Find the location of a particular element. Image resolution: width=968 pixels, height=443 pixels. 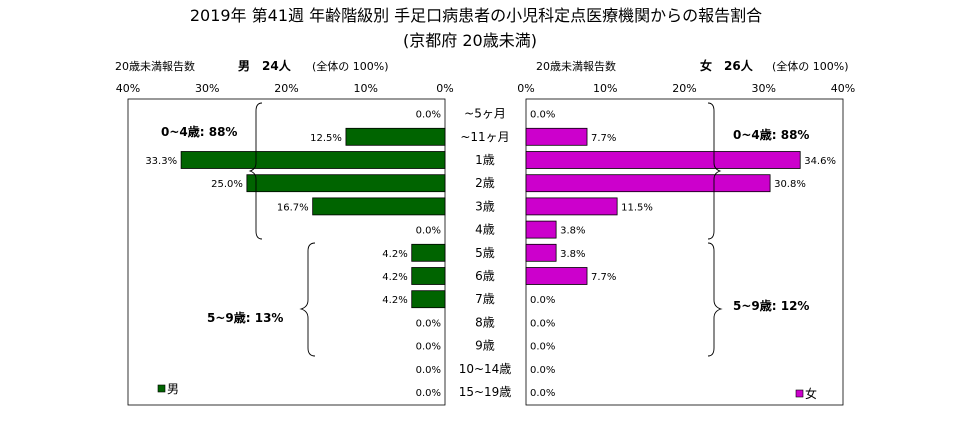

category-label: 5歳 is located at coordinates (485, 253).